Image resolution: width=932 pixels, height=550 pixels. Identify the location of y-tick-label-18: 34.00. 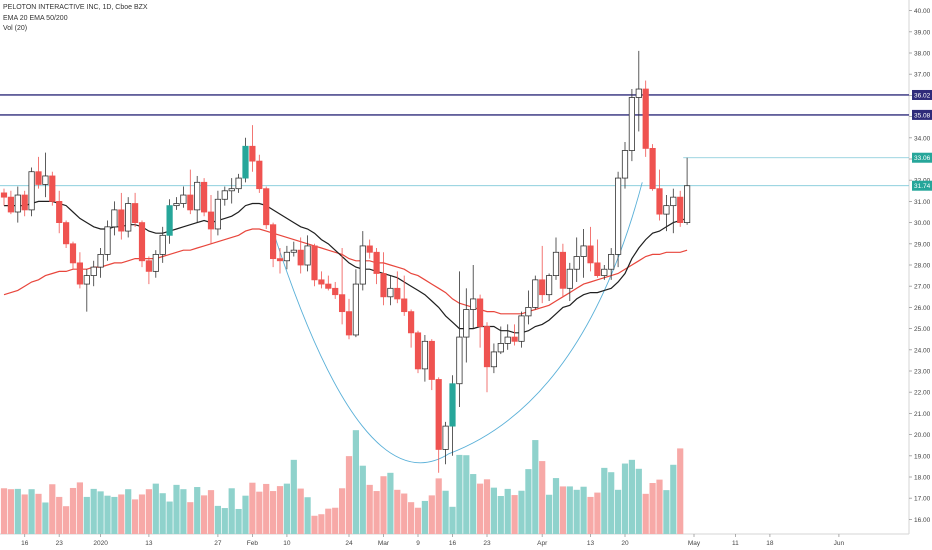
(922, 138).